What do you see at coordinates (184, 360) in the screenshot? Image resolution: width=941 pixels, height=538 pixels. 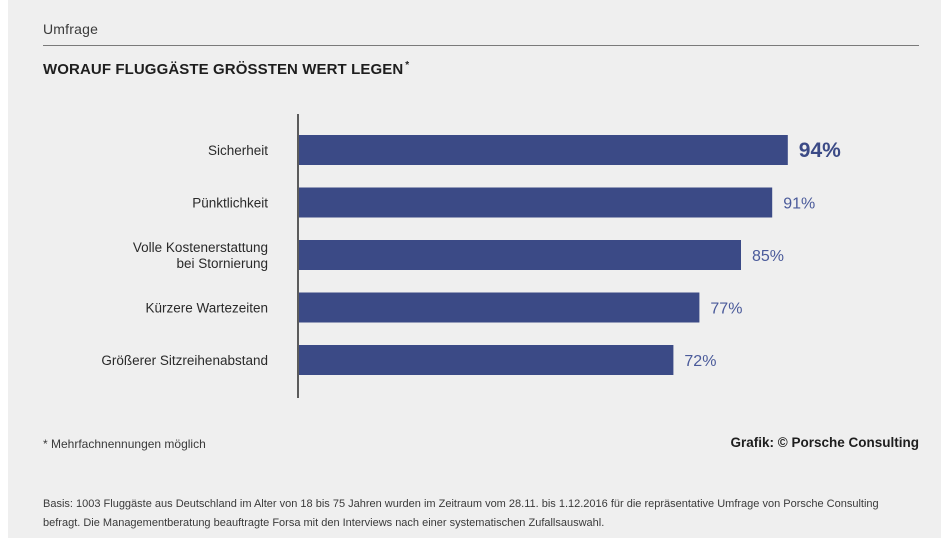 I see `category-label-4: Größerer Sitzreihenabstand` at bounding box center [184, 360].